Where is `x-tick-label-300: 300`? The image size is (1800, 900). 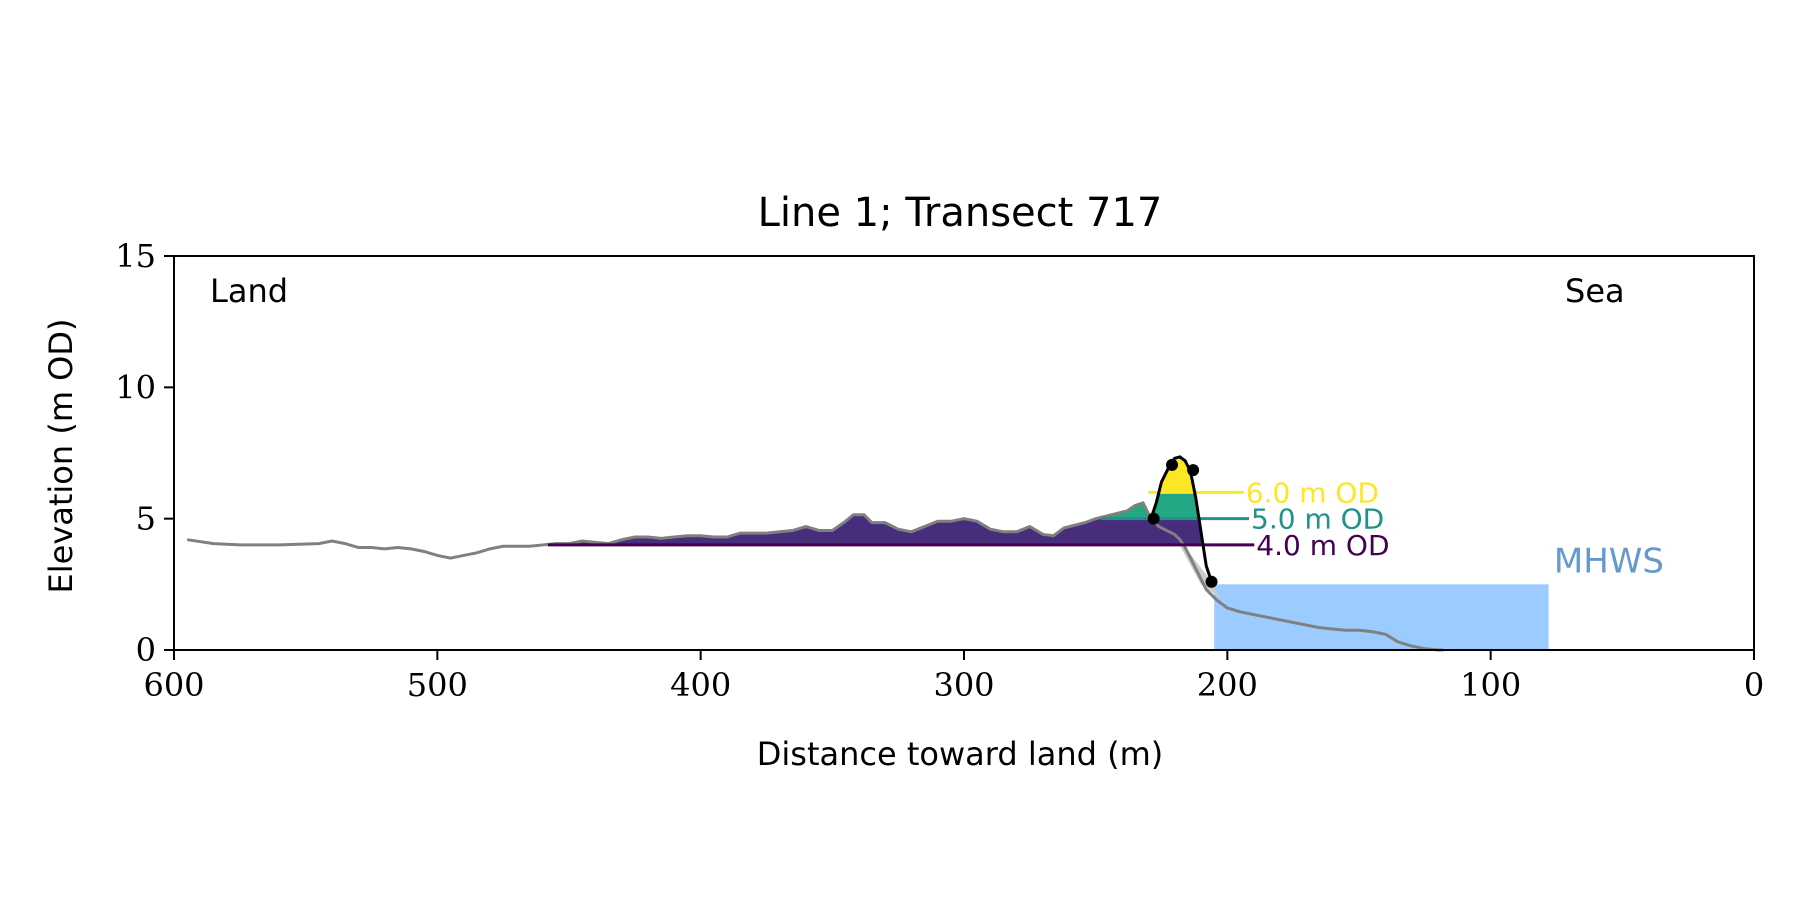
x-tick-label-300: 300 is located at coordinates (963, 685).